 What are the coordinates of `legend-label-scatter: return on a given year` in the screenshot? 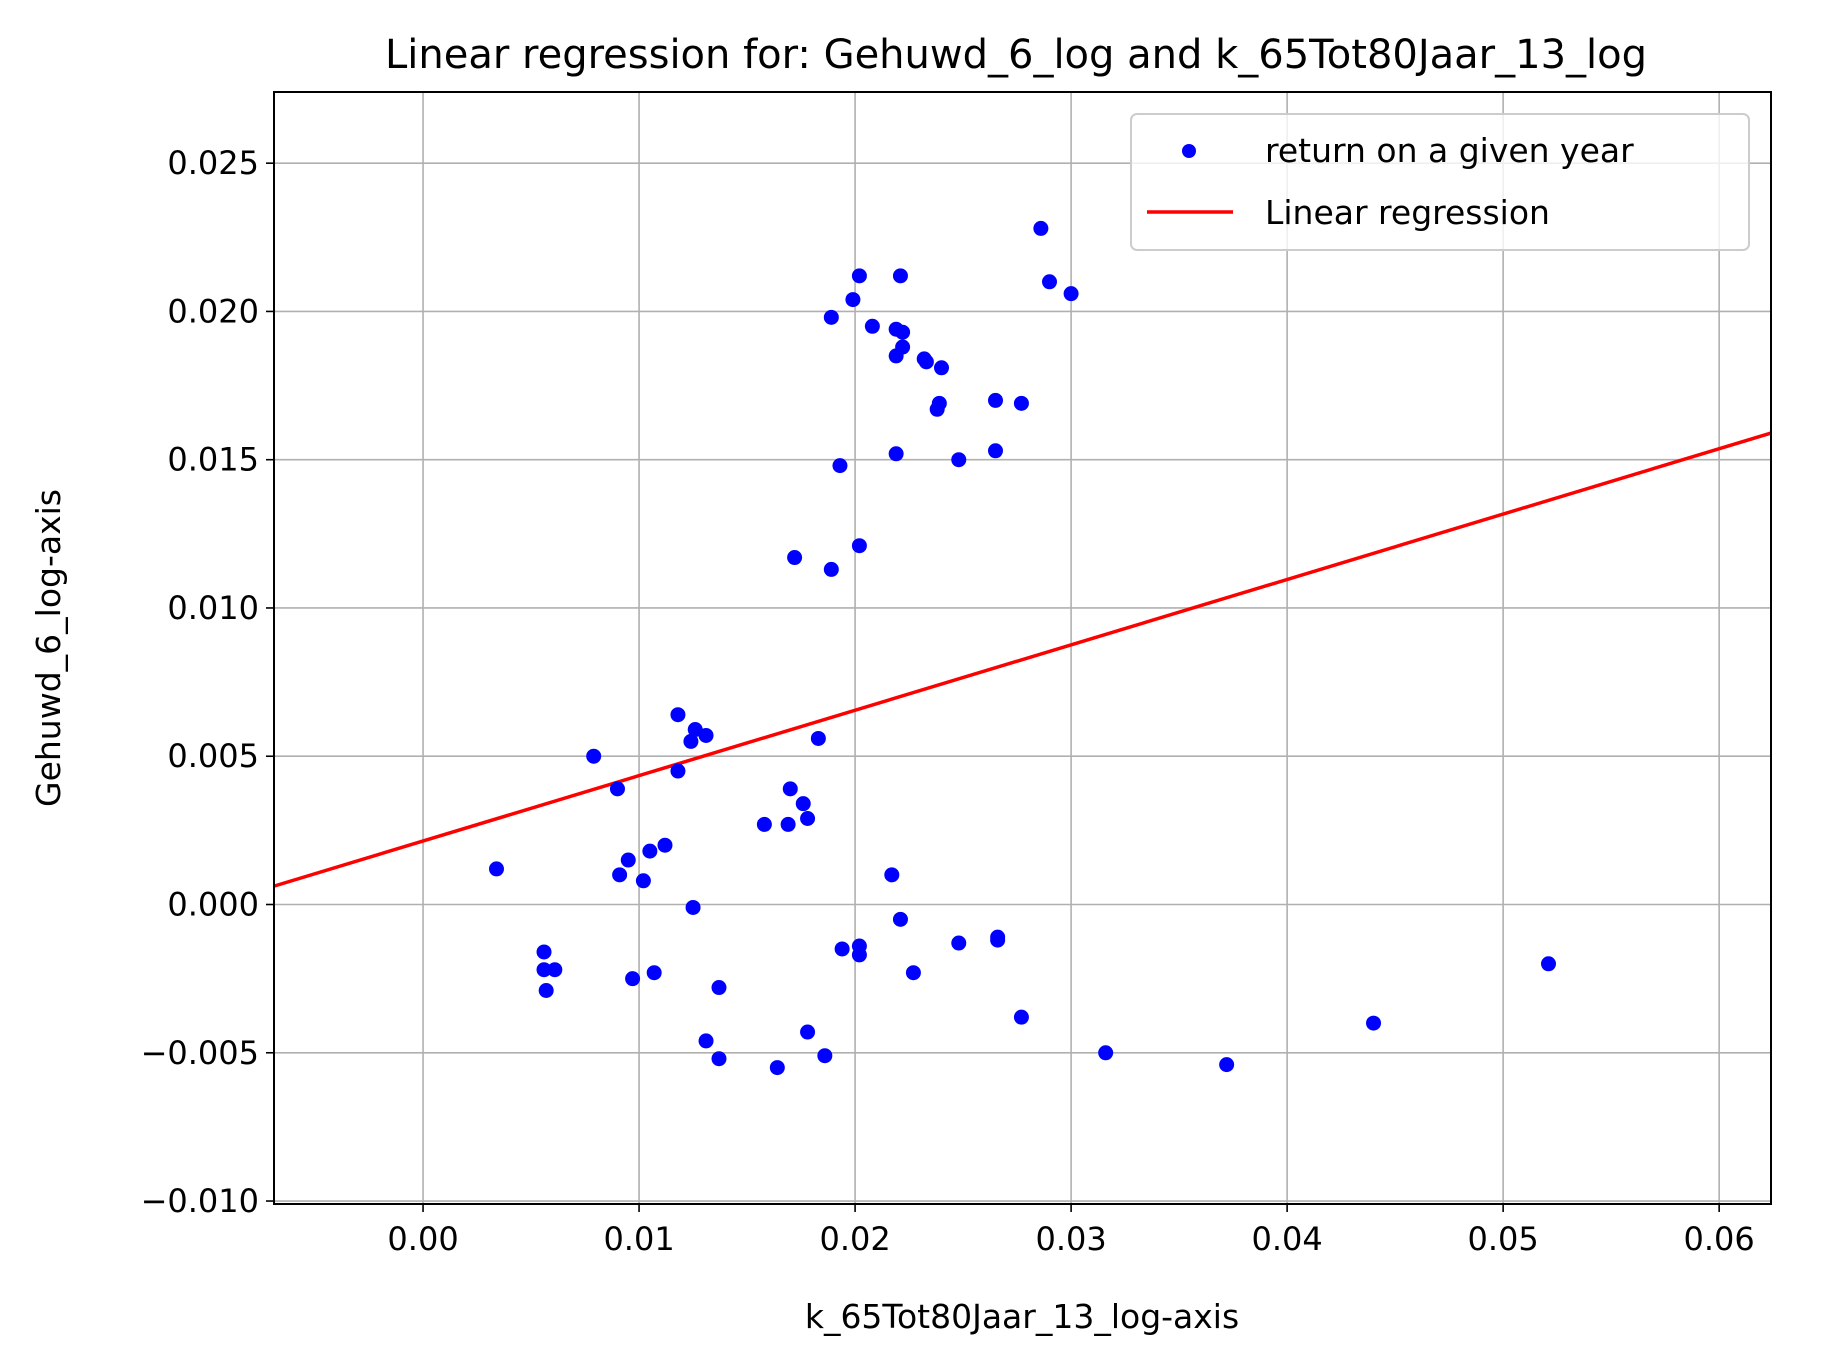 It's located at (1449, 150).